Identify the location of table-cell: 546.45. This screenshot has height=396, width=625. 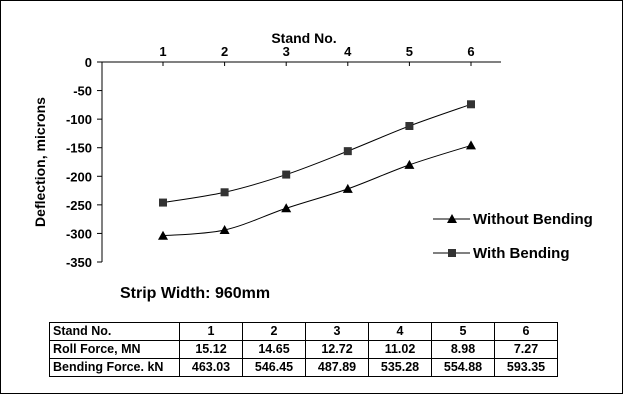
(274, 367).